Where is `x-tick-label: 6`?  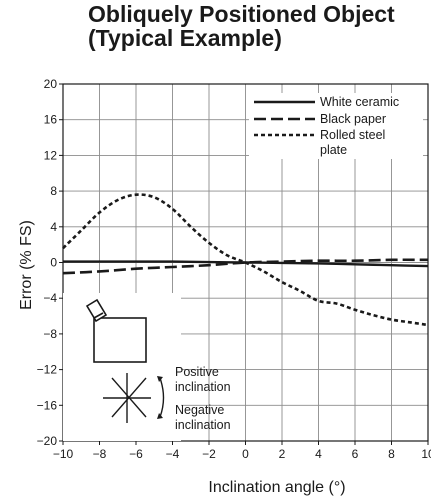 x-tick-label: 6 is located at coordinates (355, 454).